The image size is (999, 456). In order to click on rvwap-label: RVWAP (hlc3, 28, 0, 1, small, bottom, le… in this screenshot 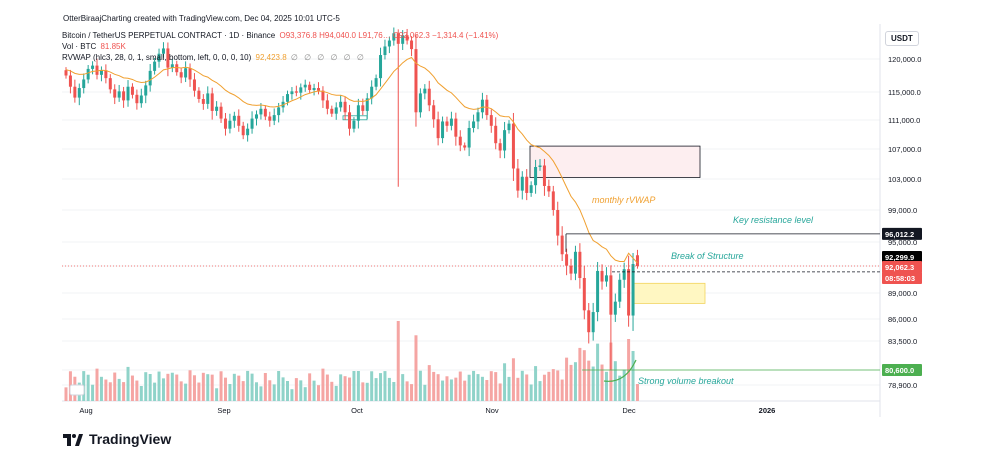, I will do `click(157, 57)`.